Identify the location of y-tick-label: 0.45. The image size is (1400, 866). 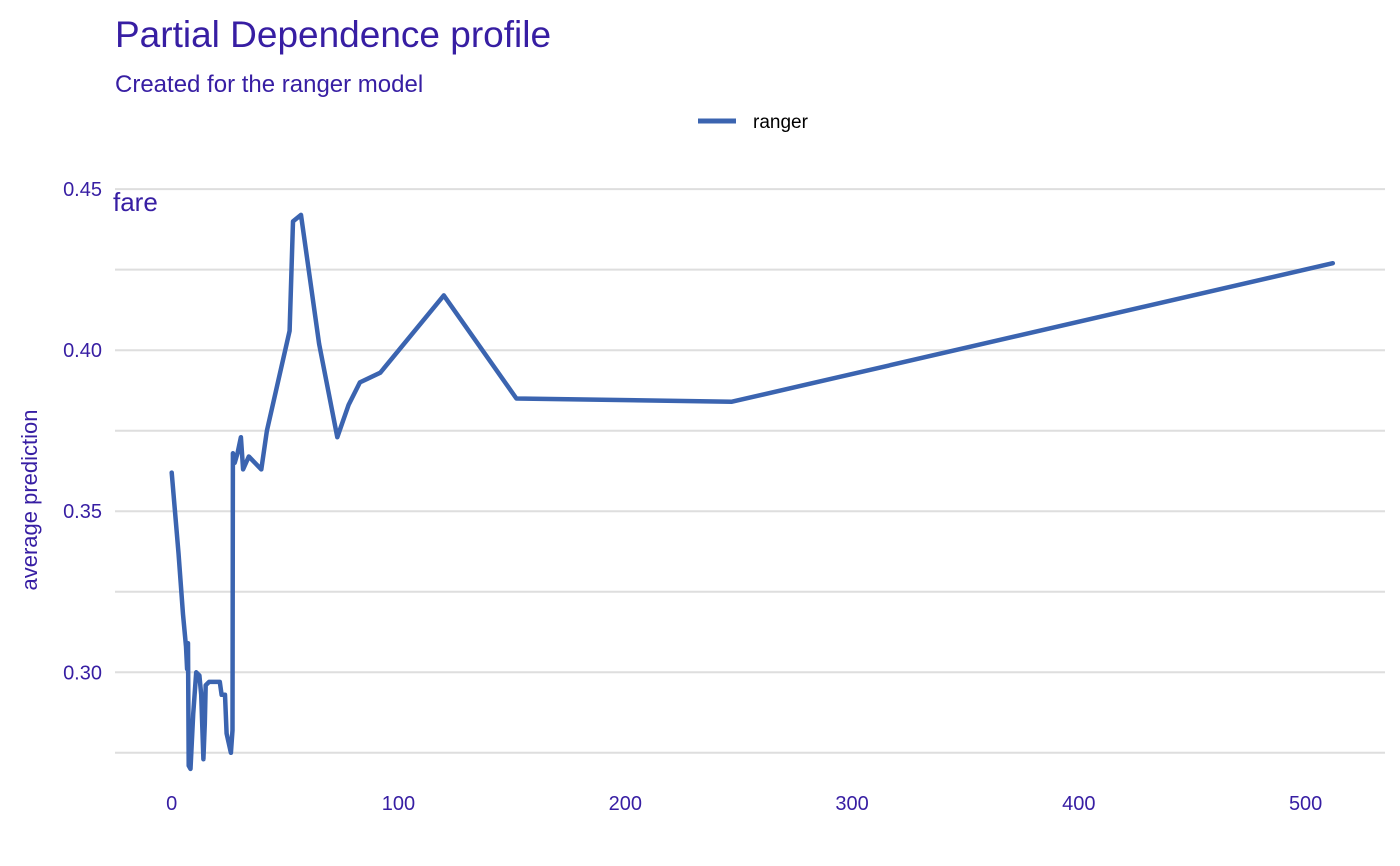
(82, 190).